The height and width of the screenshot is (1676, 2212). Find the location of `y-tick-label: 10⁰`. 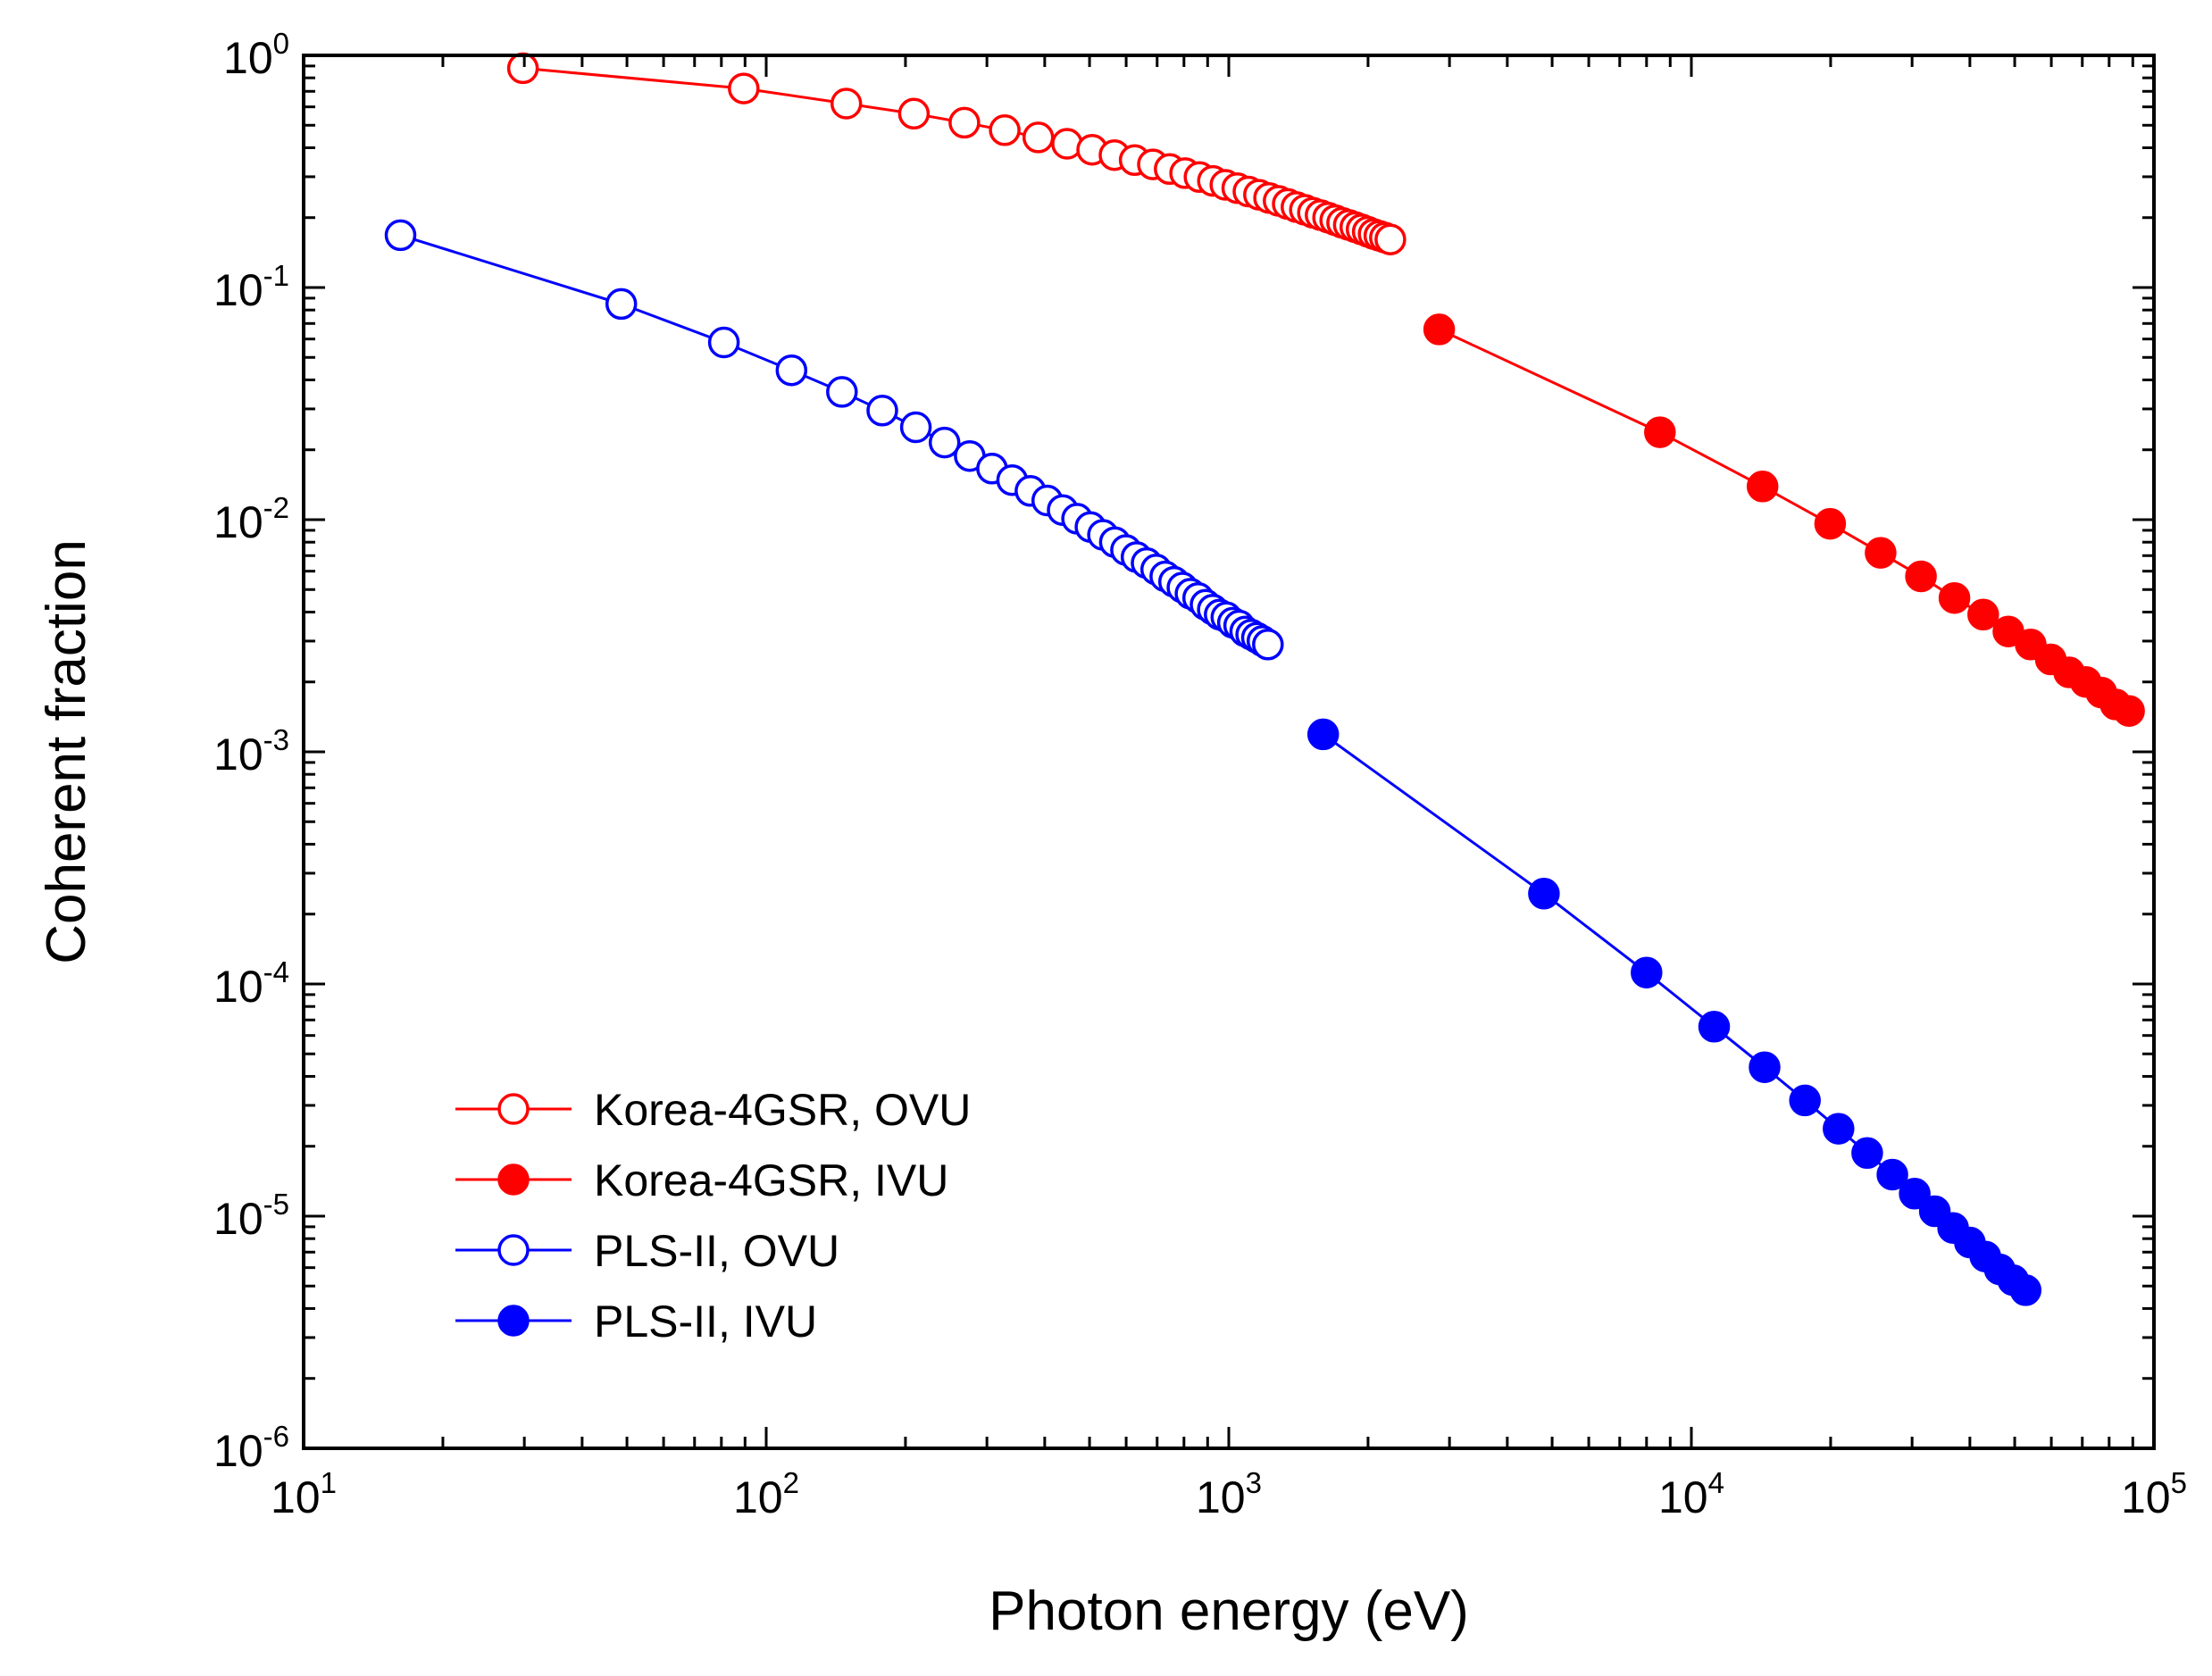

y-tick-label: 10⁰ is located at coordinates (256, 55).